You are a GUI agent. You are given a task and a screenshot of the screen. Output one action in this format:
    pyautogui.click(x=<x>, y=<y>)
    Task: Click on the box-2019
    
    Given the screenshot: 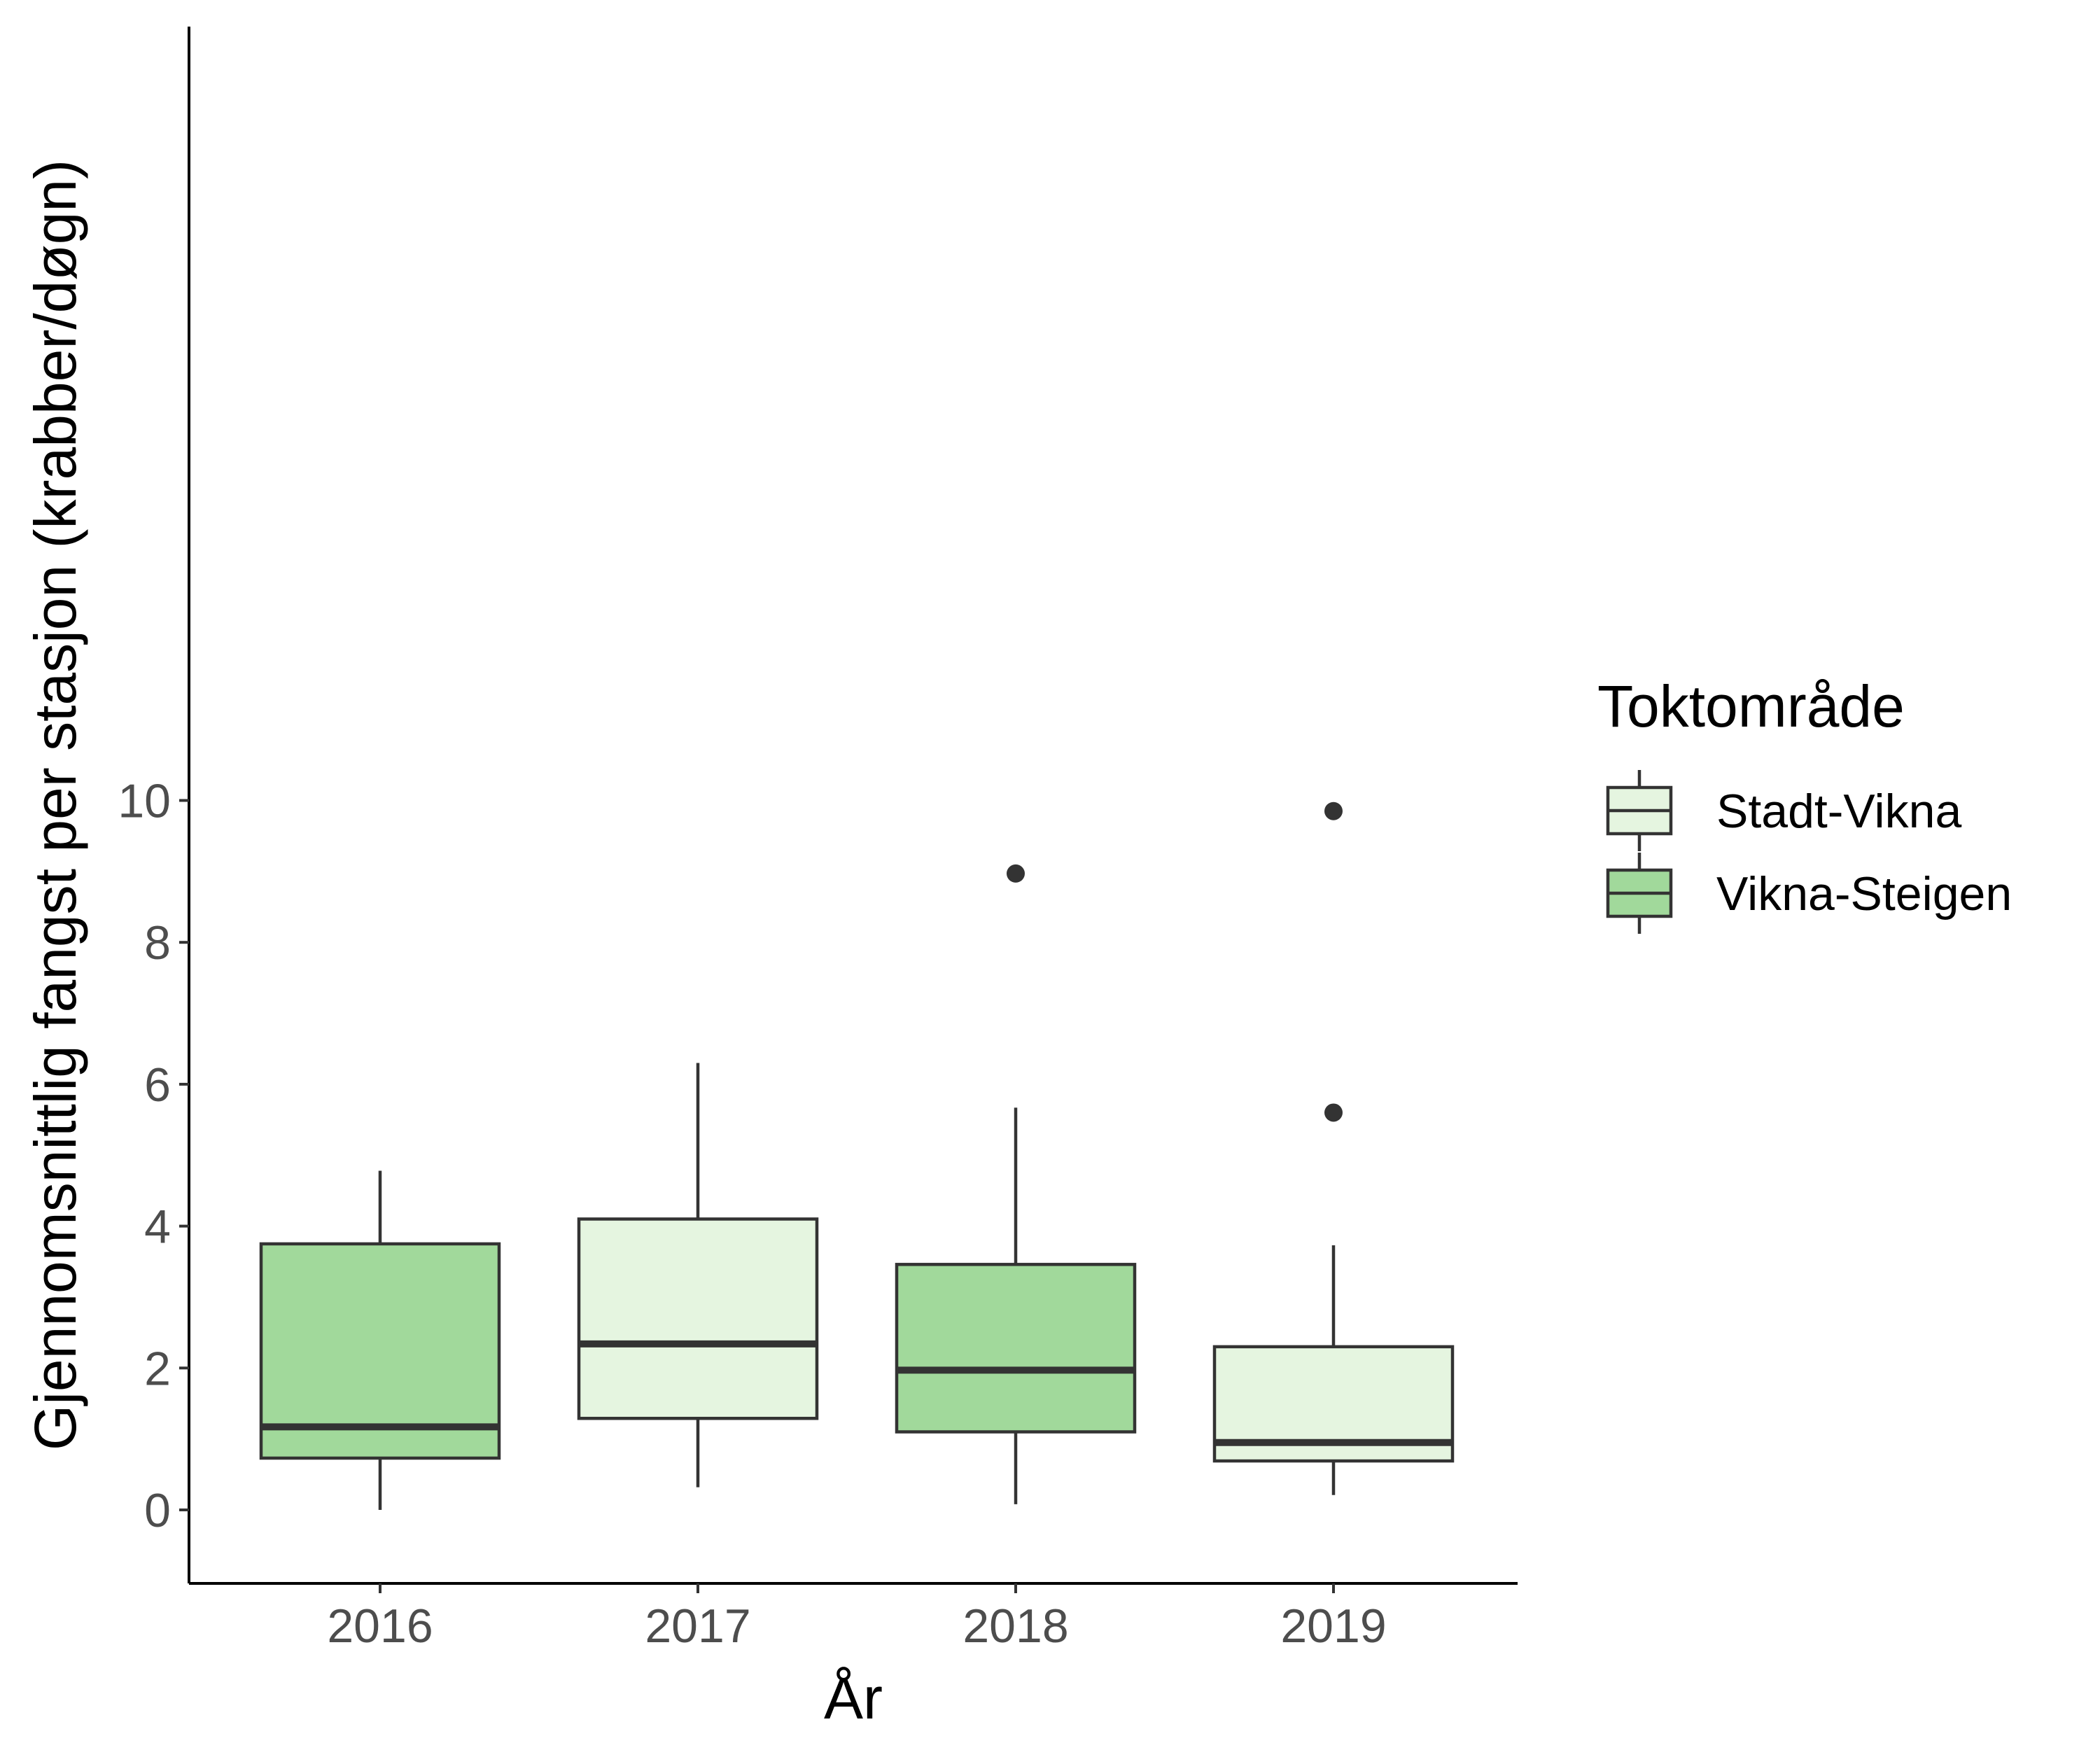 What is the action you would take?
    pyautogui.click(x=1333, y=1148)
    